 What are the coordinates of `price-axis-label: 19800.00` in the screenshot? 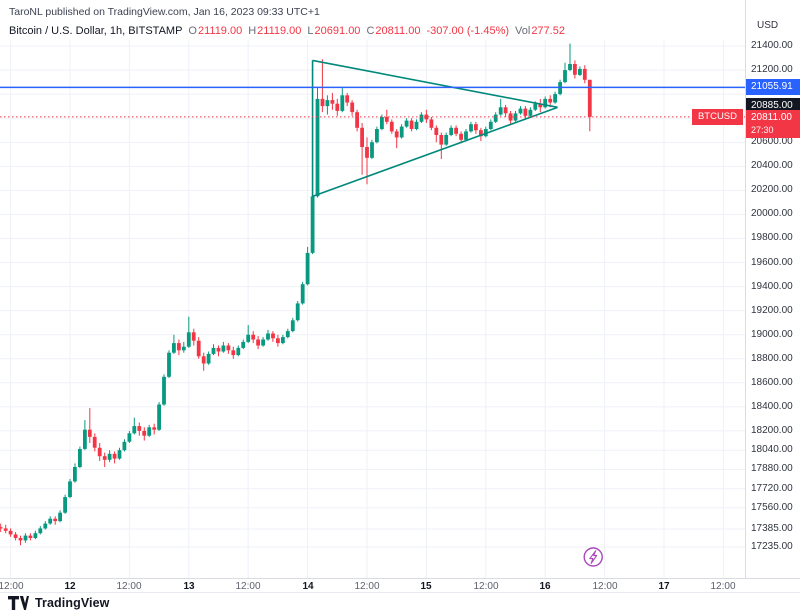 It's located at (772, 237).